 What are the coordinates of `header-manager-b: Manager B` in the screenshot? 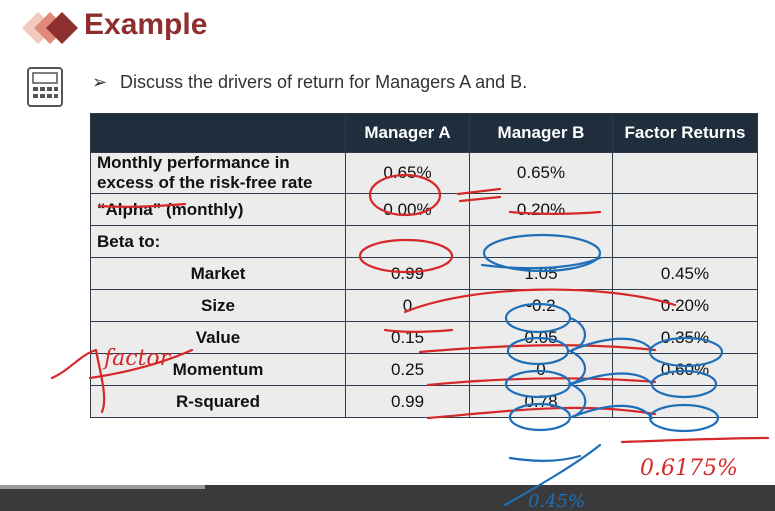 It's located at (541, 133).